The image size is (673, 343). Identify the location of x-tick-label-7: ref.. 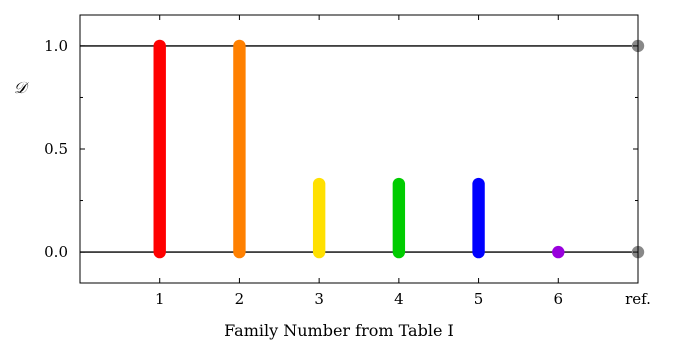
(638, 299).